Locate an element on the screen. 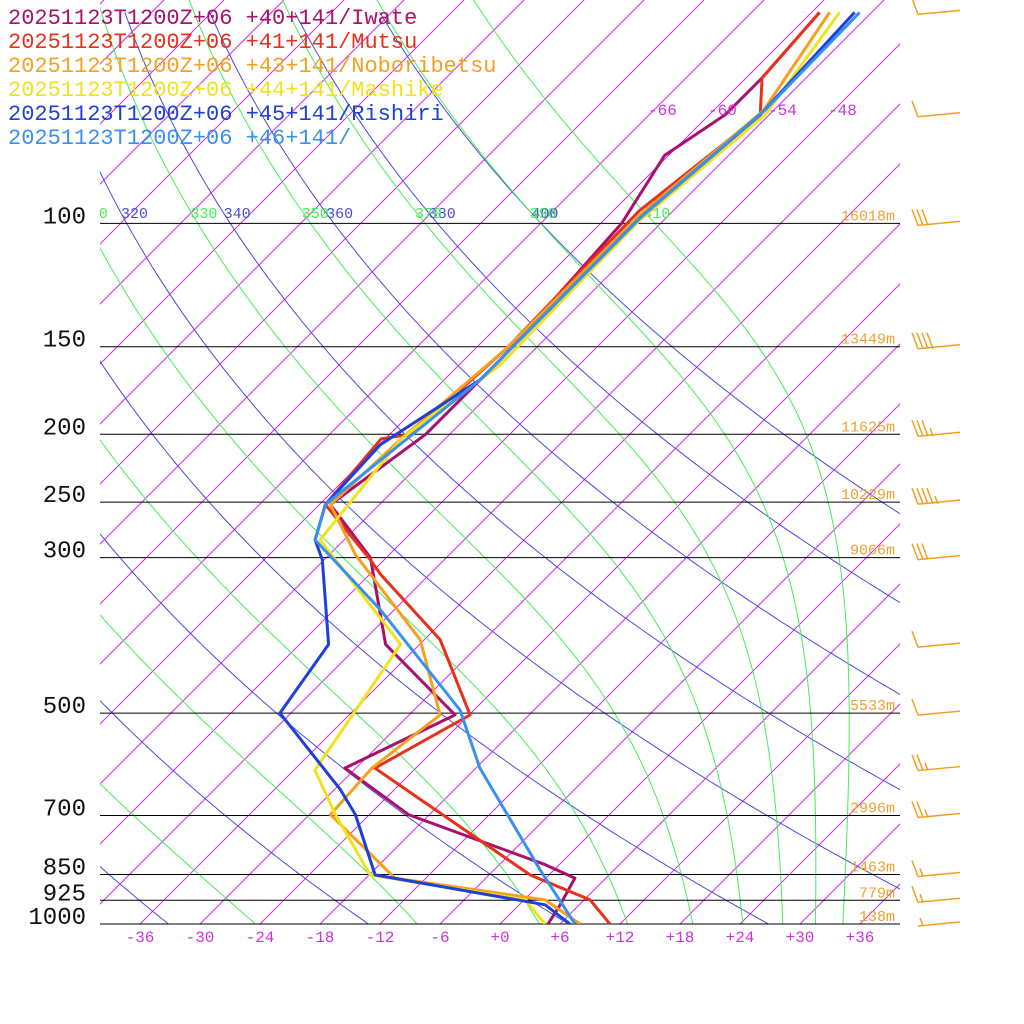  height-label: 10229m is located at coordinates (868, 495).